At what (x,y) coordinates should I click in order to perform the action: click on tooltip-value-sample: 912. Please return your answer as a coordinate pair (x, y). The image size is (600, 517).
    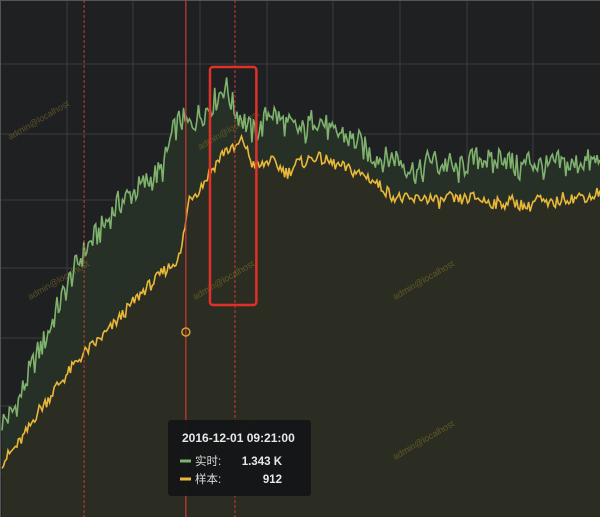
    Looking at the image, I should click on (272, 480).